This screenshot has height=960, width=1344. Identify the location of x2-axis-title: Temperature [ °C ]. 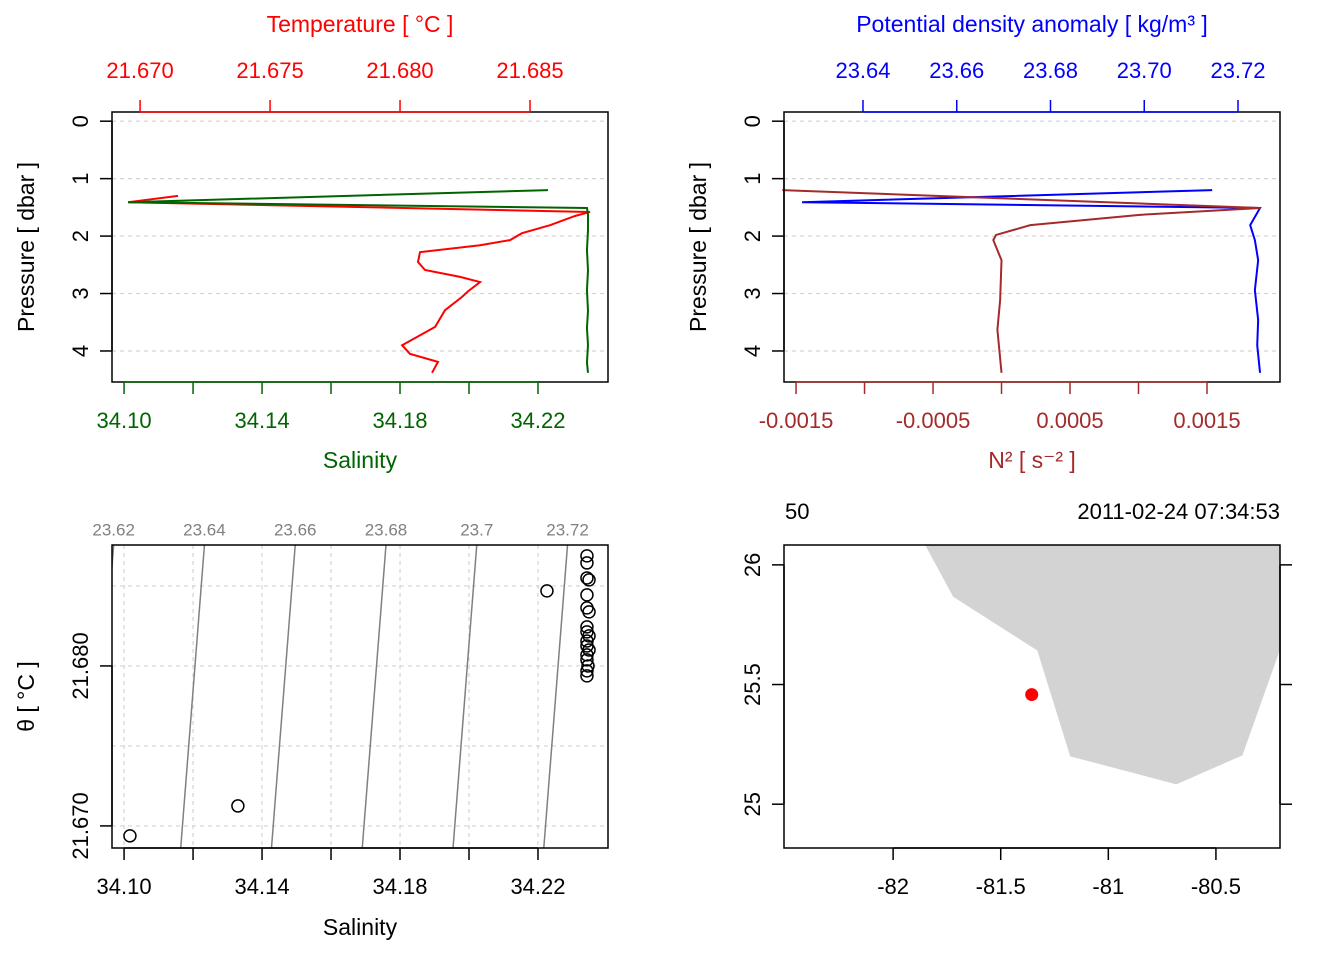
(360, 24).